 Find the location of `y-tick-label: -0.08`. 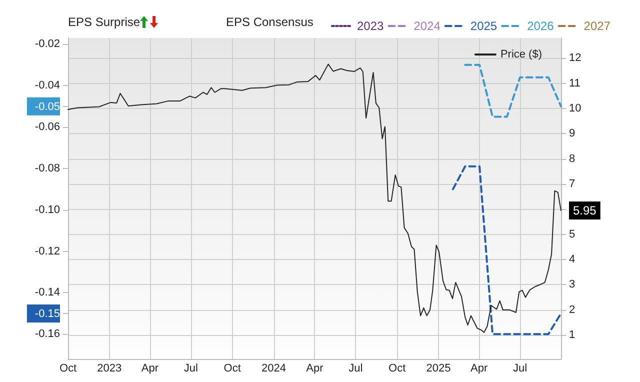

y-tick-label: -0.08 is located at coordinates (47, 168).